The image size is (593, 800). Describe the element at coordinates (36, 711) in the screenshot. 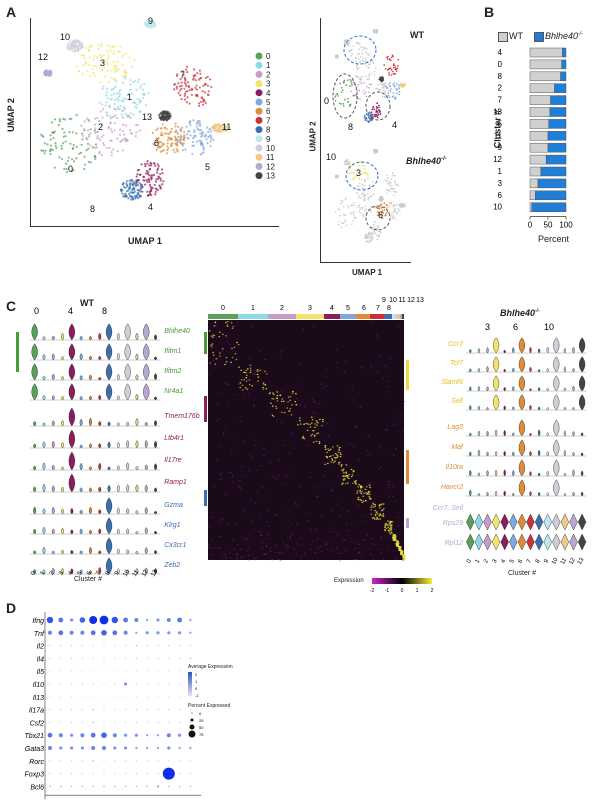

I see `d-gene-Il17a: Il17a` at that location.